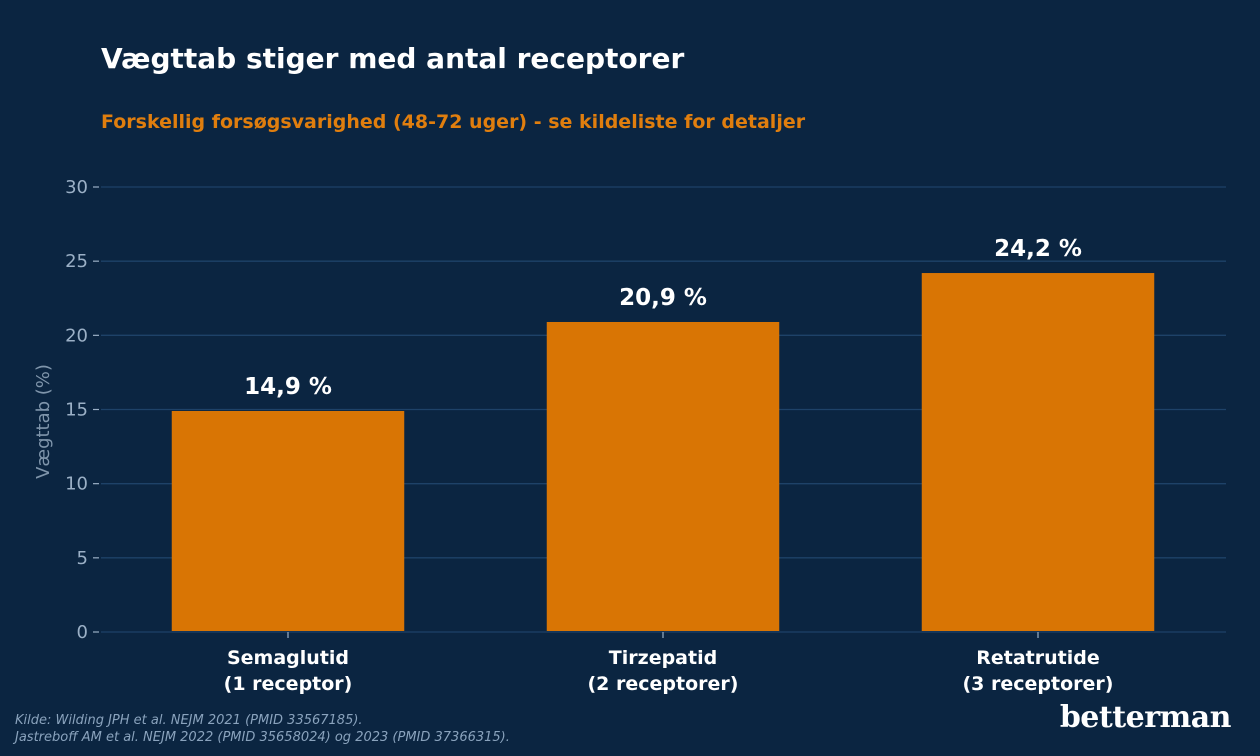  What do you see at coordinates (663, 318) in the screenshot?
I see `labels: 14,9 % 20,9 % 24,2 %` at bounding box center [663, 318].